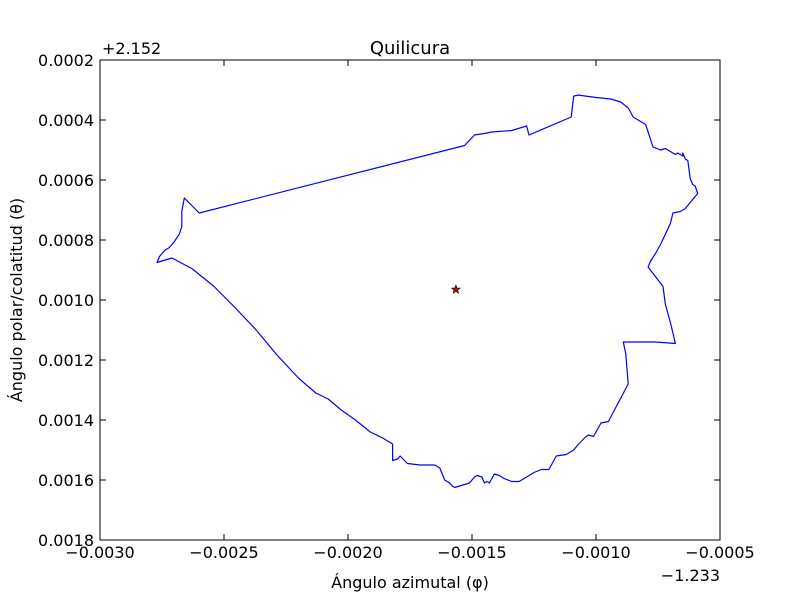 The image size is (800, 604). Describe the element at coordinates (471, 552) in the screenshot. I see `x-tick-label: −0.0015` at that location.